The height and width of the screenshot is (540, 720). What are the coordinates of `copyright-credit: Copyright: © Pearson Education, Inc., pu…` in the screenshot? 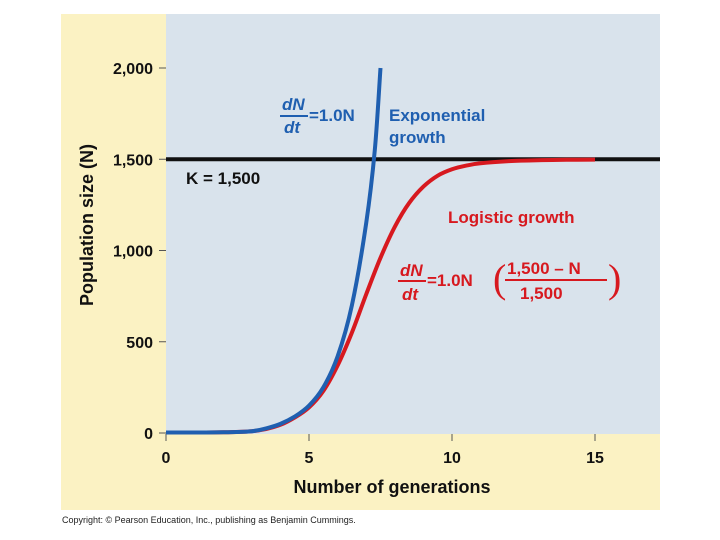 It's located at (209, 520).